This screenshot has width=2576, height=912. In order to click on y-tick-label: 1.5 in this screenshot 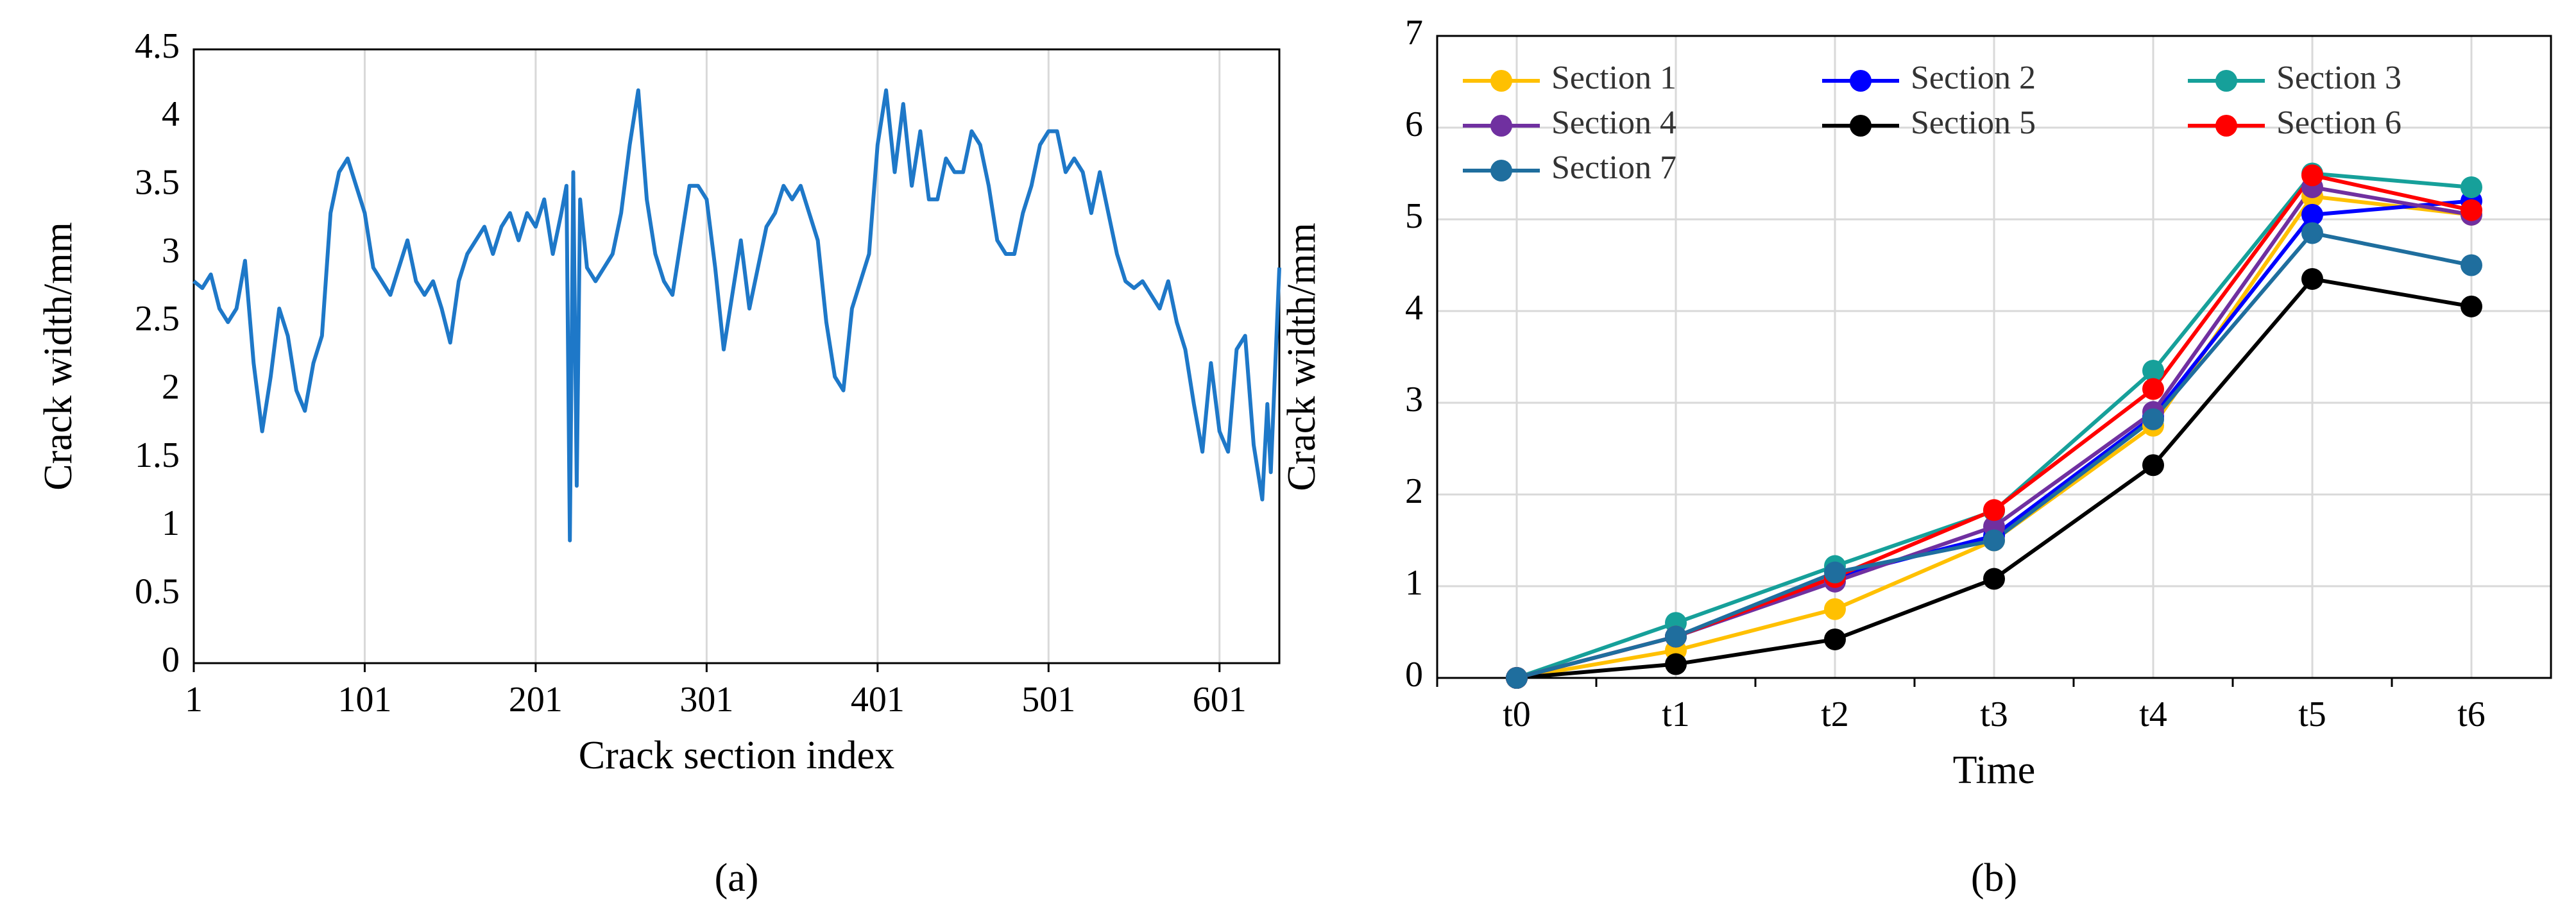, I will do `click(157, 455)`.